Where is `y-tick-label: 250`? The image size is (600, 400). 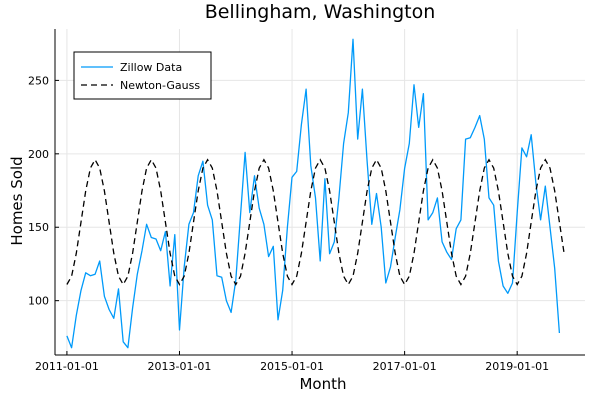
y-tick-label: 250 is located at coordinates (38, 80).